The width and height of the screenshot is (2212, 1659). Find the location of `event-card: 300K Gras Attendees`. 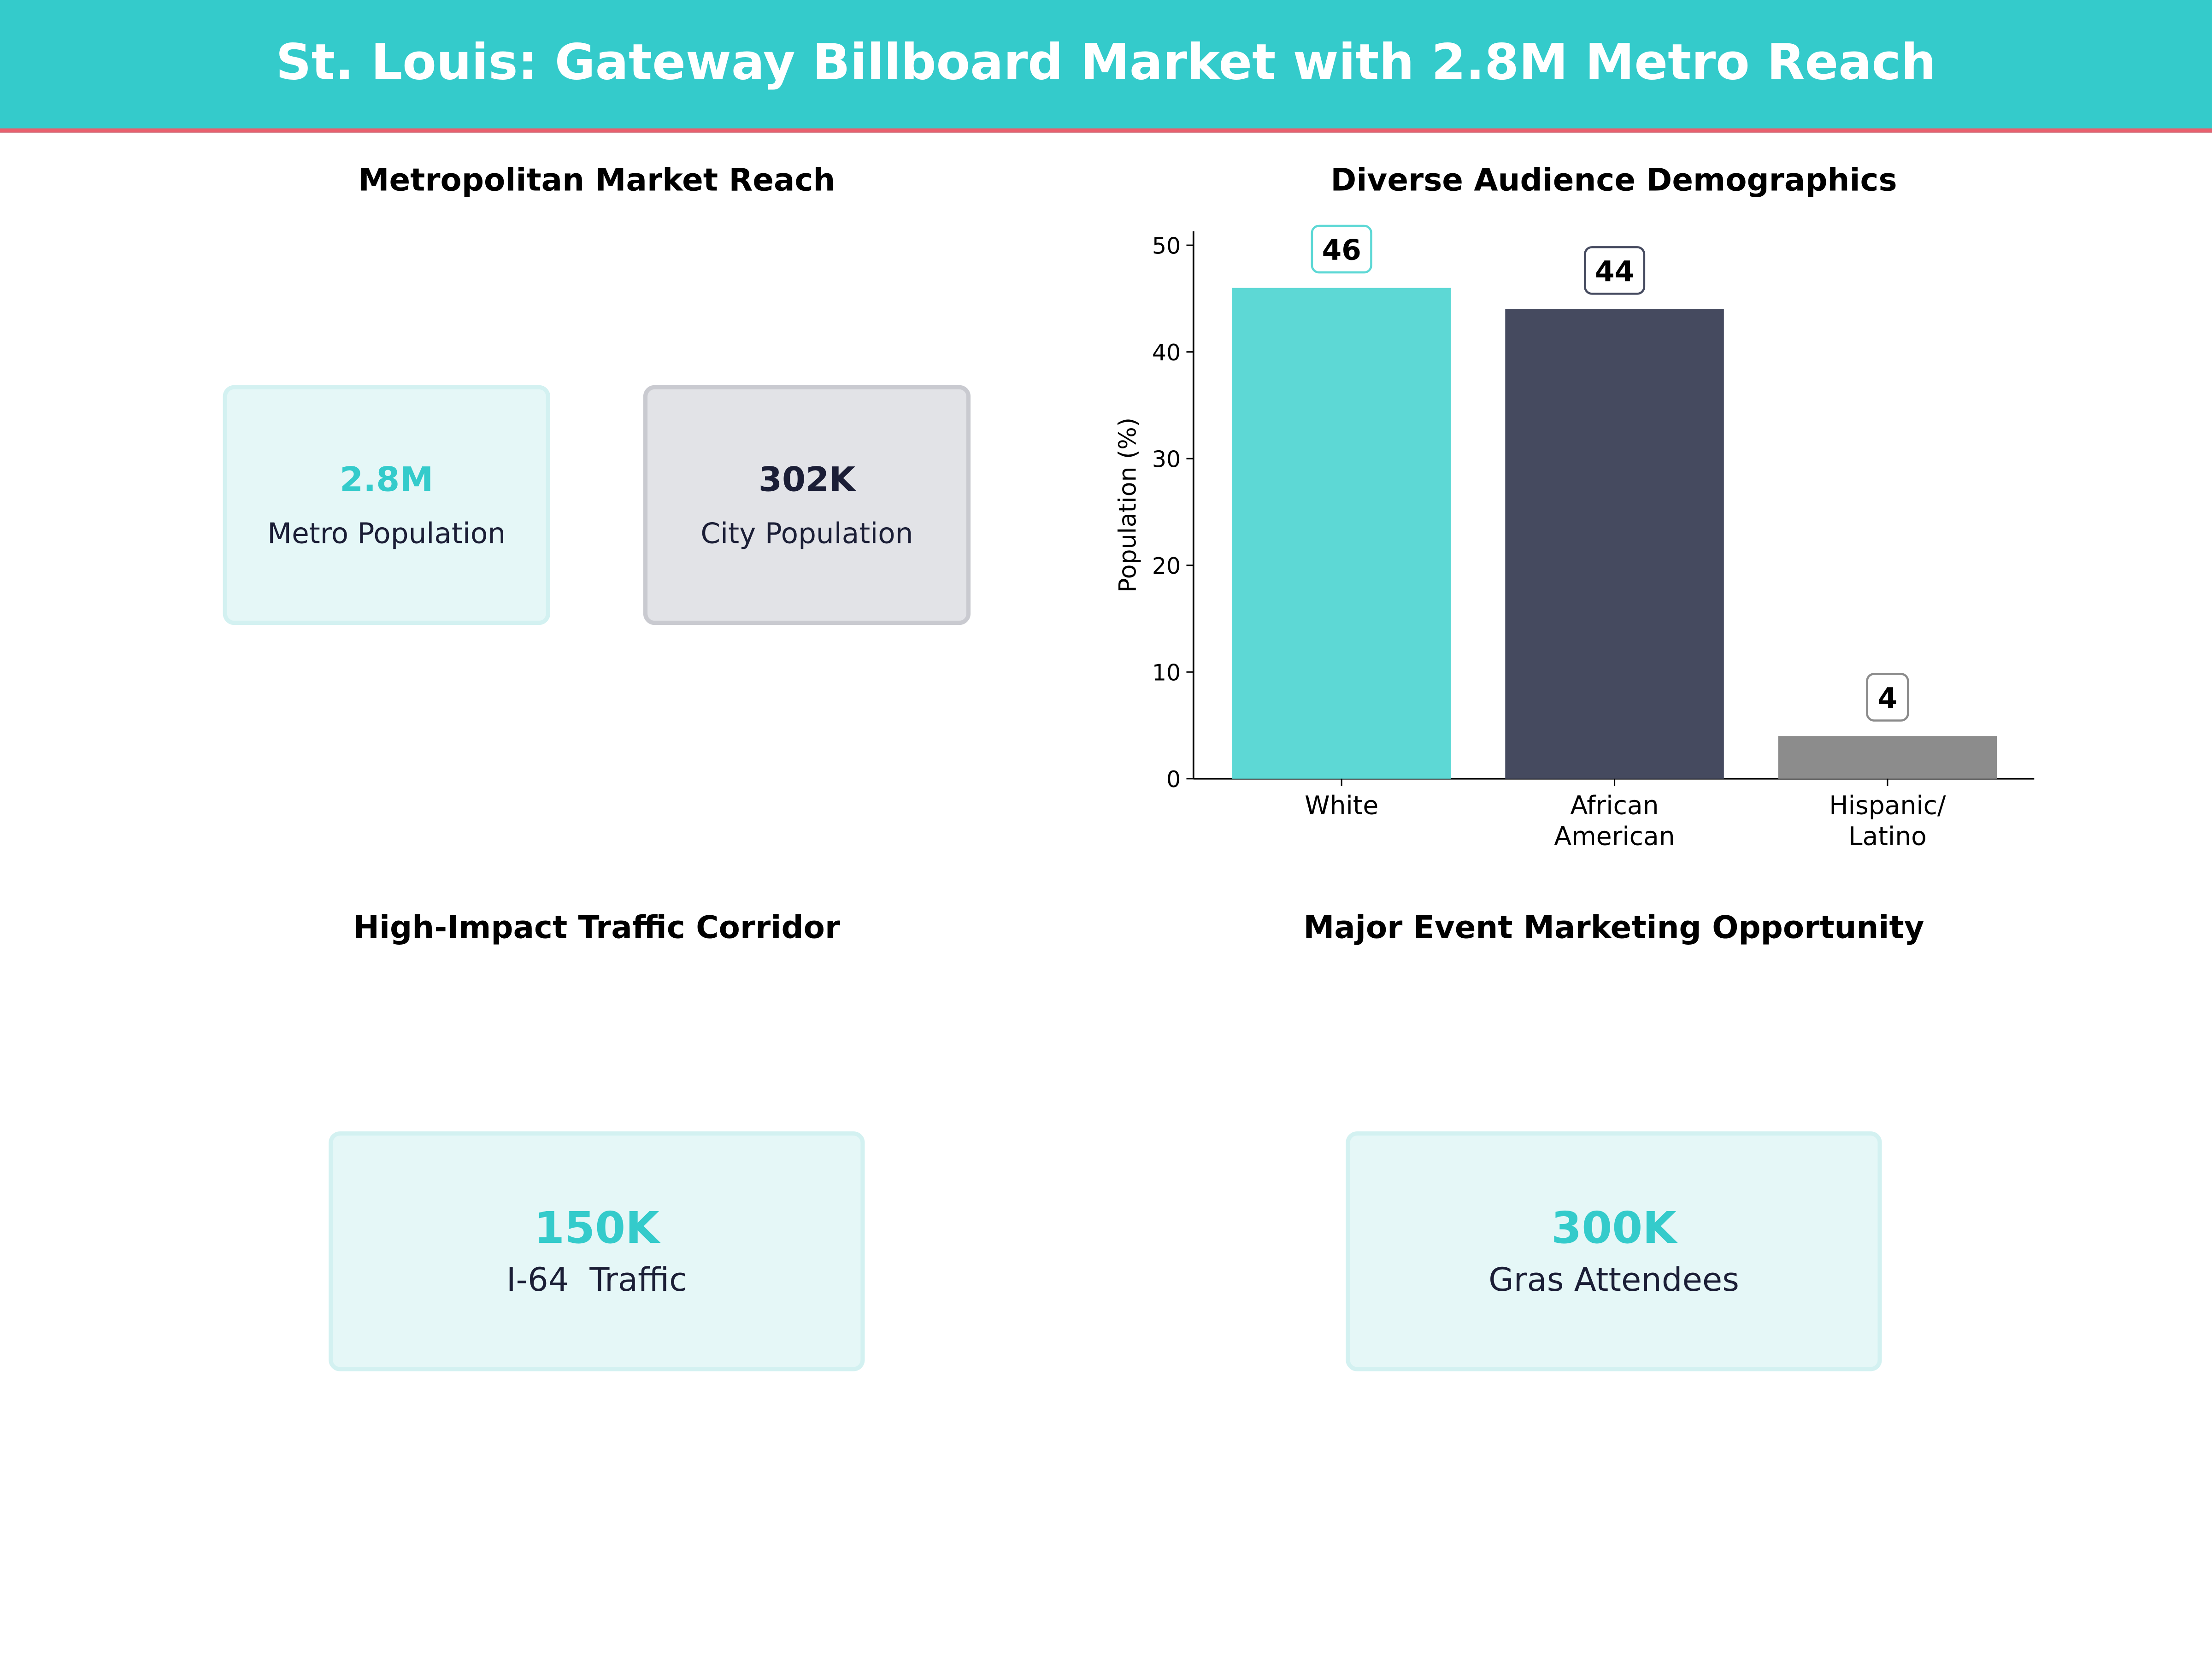

event-card: 300K Gras Attendees is located at coordinates (1614, 1251).